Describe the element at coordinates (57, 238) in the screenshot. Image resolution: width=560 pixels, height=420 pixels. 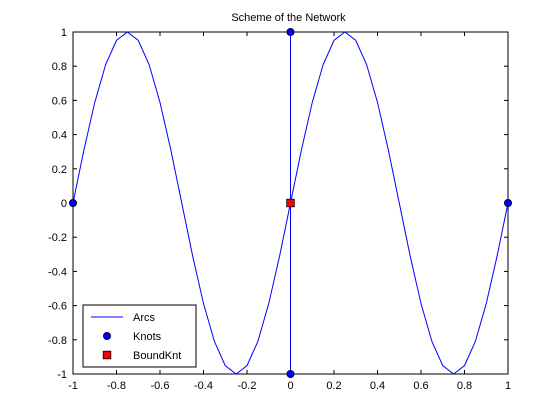
I see `y-tick-label: -0.2` at that location.